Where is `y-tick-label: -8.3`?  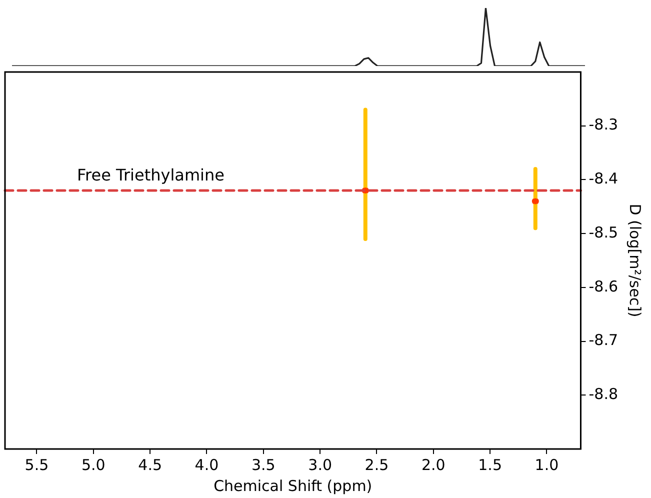
y-tick-label: -8.3 is located at coordinates (603, 125).